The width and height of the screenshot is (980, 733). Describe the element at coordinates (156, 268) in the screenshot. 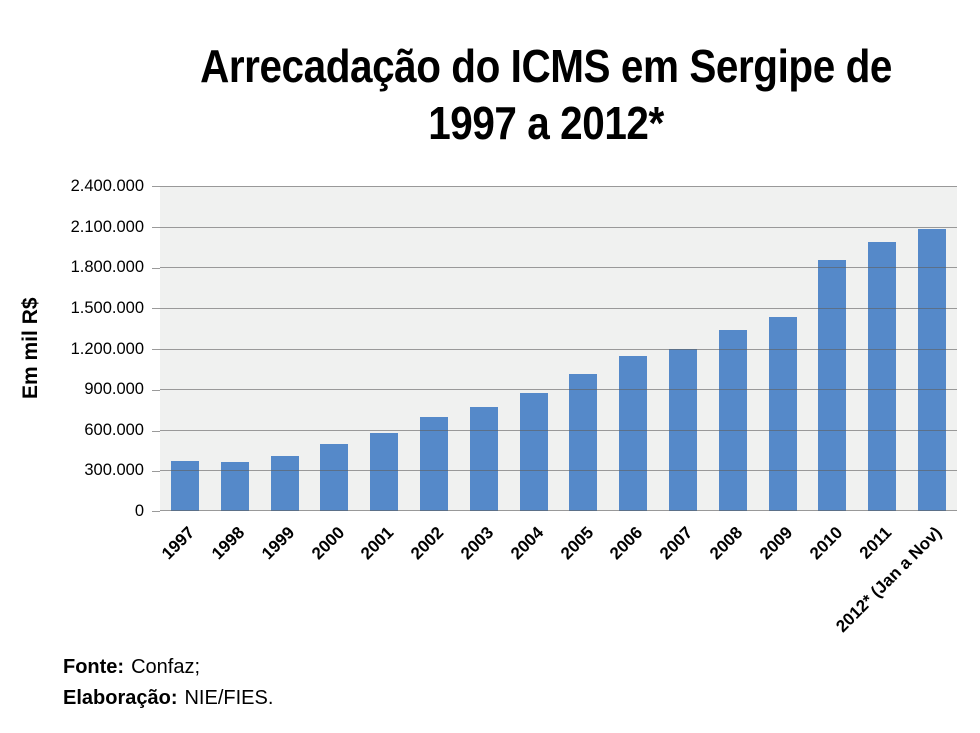

I see `y-tick-mark-1.800.000` at that location.